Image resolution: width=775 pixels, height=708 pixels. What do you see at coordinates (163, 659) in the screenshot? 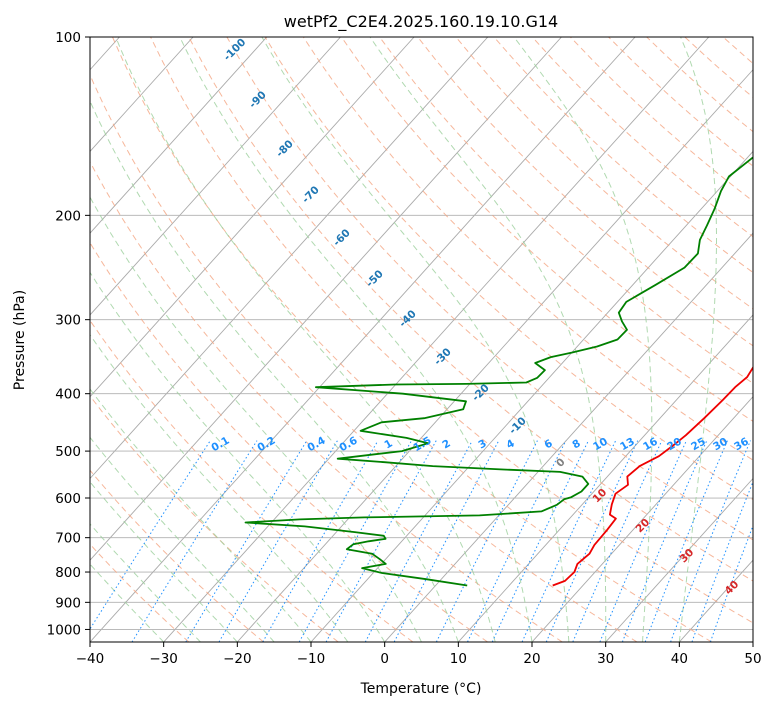
I see `x-tick-label: −30` at bounding box center [163, 659].